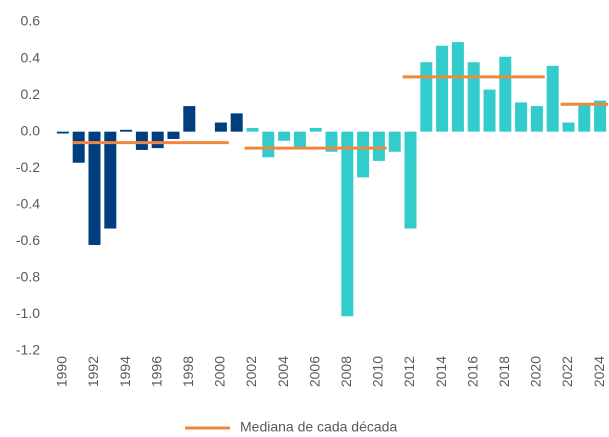  Describe the element at coordinates (31, 57) in the screenshot. I see `y-tick-label: 0.4` at that location.